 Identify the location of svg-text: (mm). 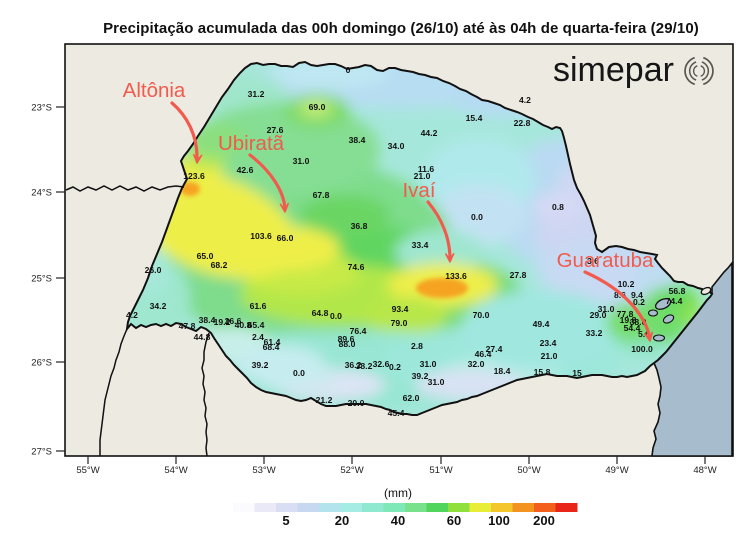
(398, 493).